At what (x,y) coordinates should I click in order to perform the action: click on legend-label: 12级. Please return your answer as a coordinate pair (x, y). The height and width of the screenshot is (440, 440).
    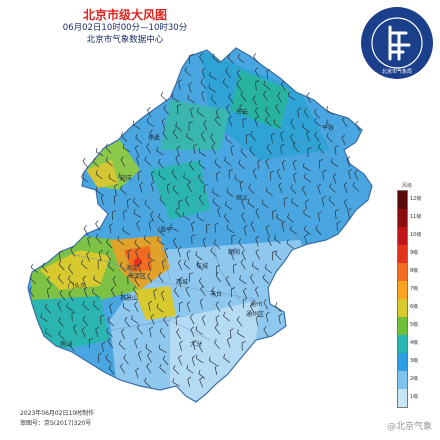
    Looking at the image, I should click on (416, 199).